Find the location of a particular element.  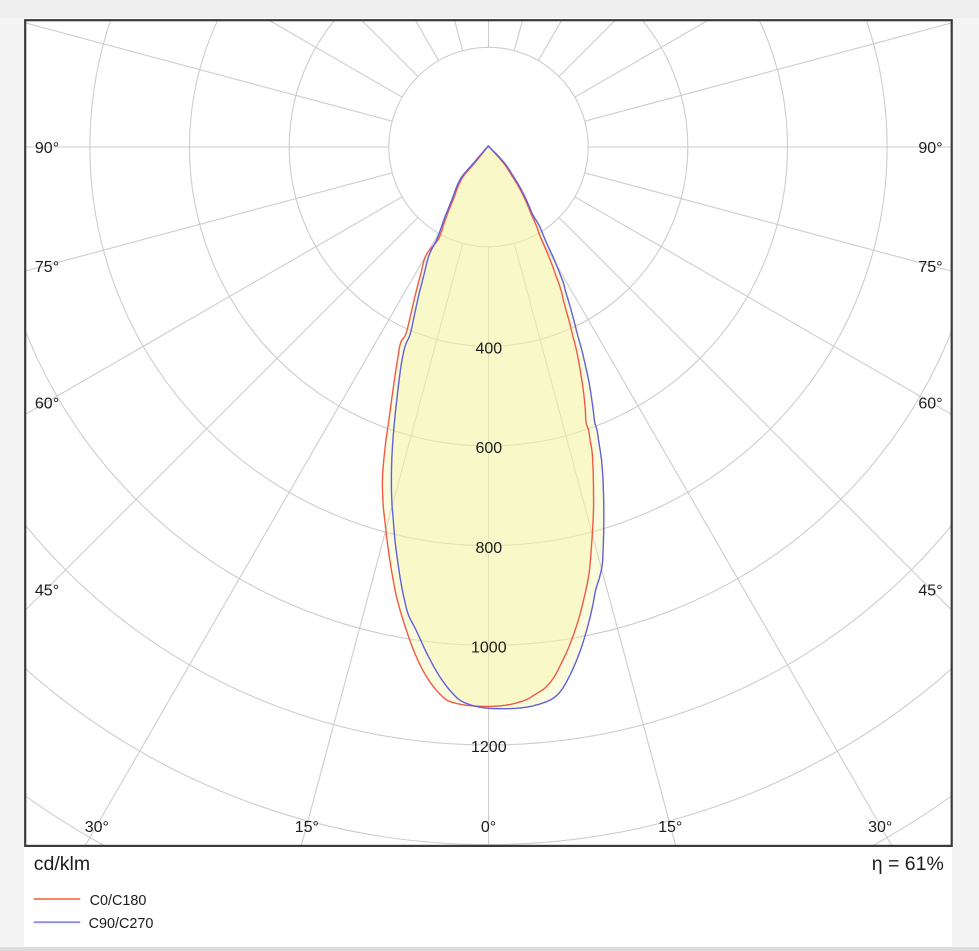

svg-text: cd/klm is located at coordinates (62, 864).